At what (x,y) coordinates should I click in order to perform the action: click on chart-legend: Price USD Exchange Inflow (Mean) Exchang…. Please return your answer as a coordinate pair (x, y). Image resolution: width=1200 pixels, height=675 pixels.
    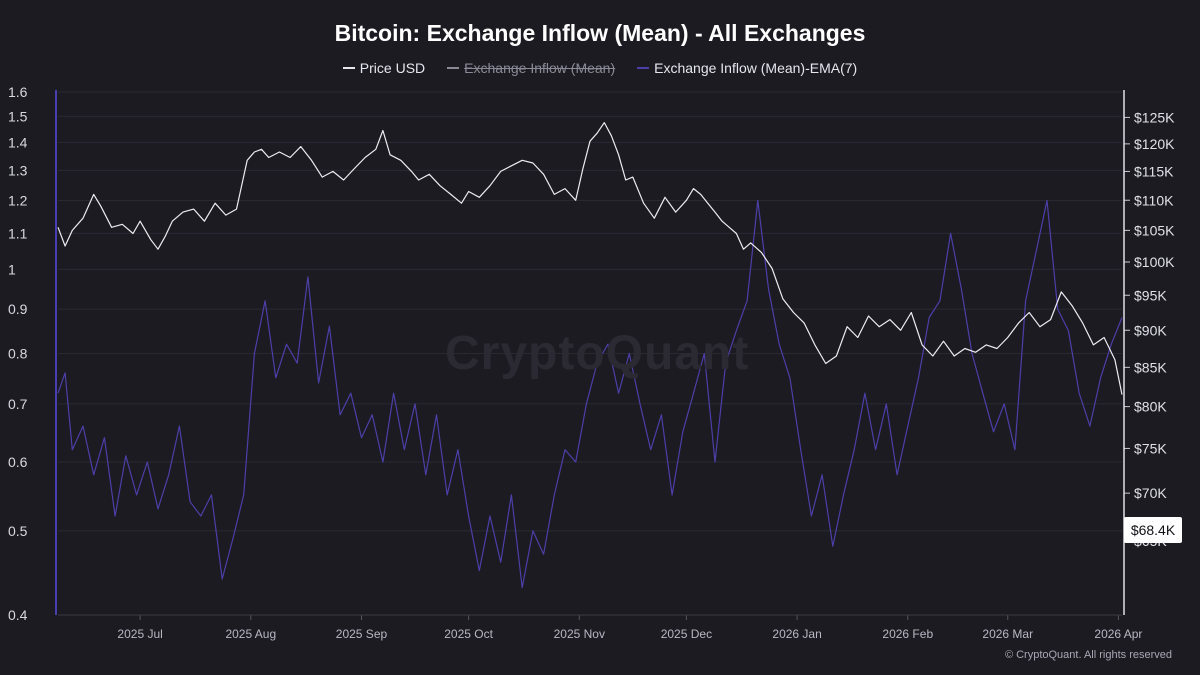
    Looking at the image, I should click on (600, 68).